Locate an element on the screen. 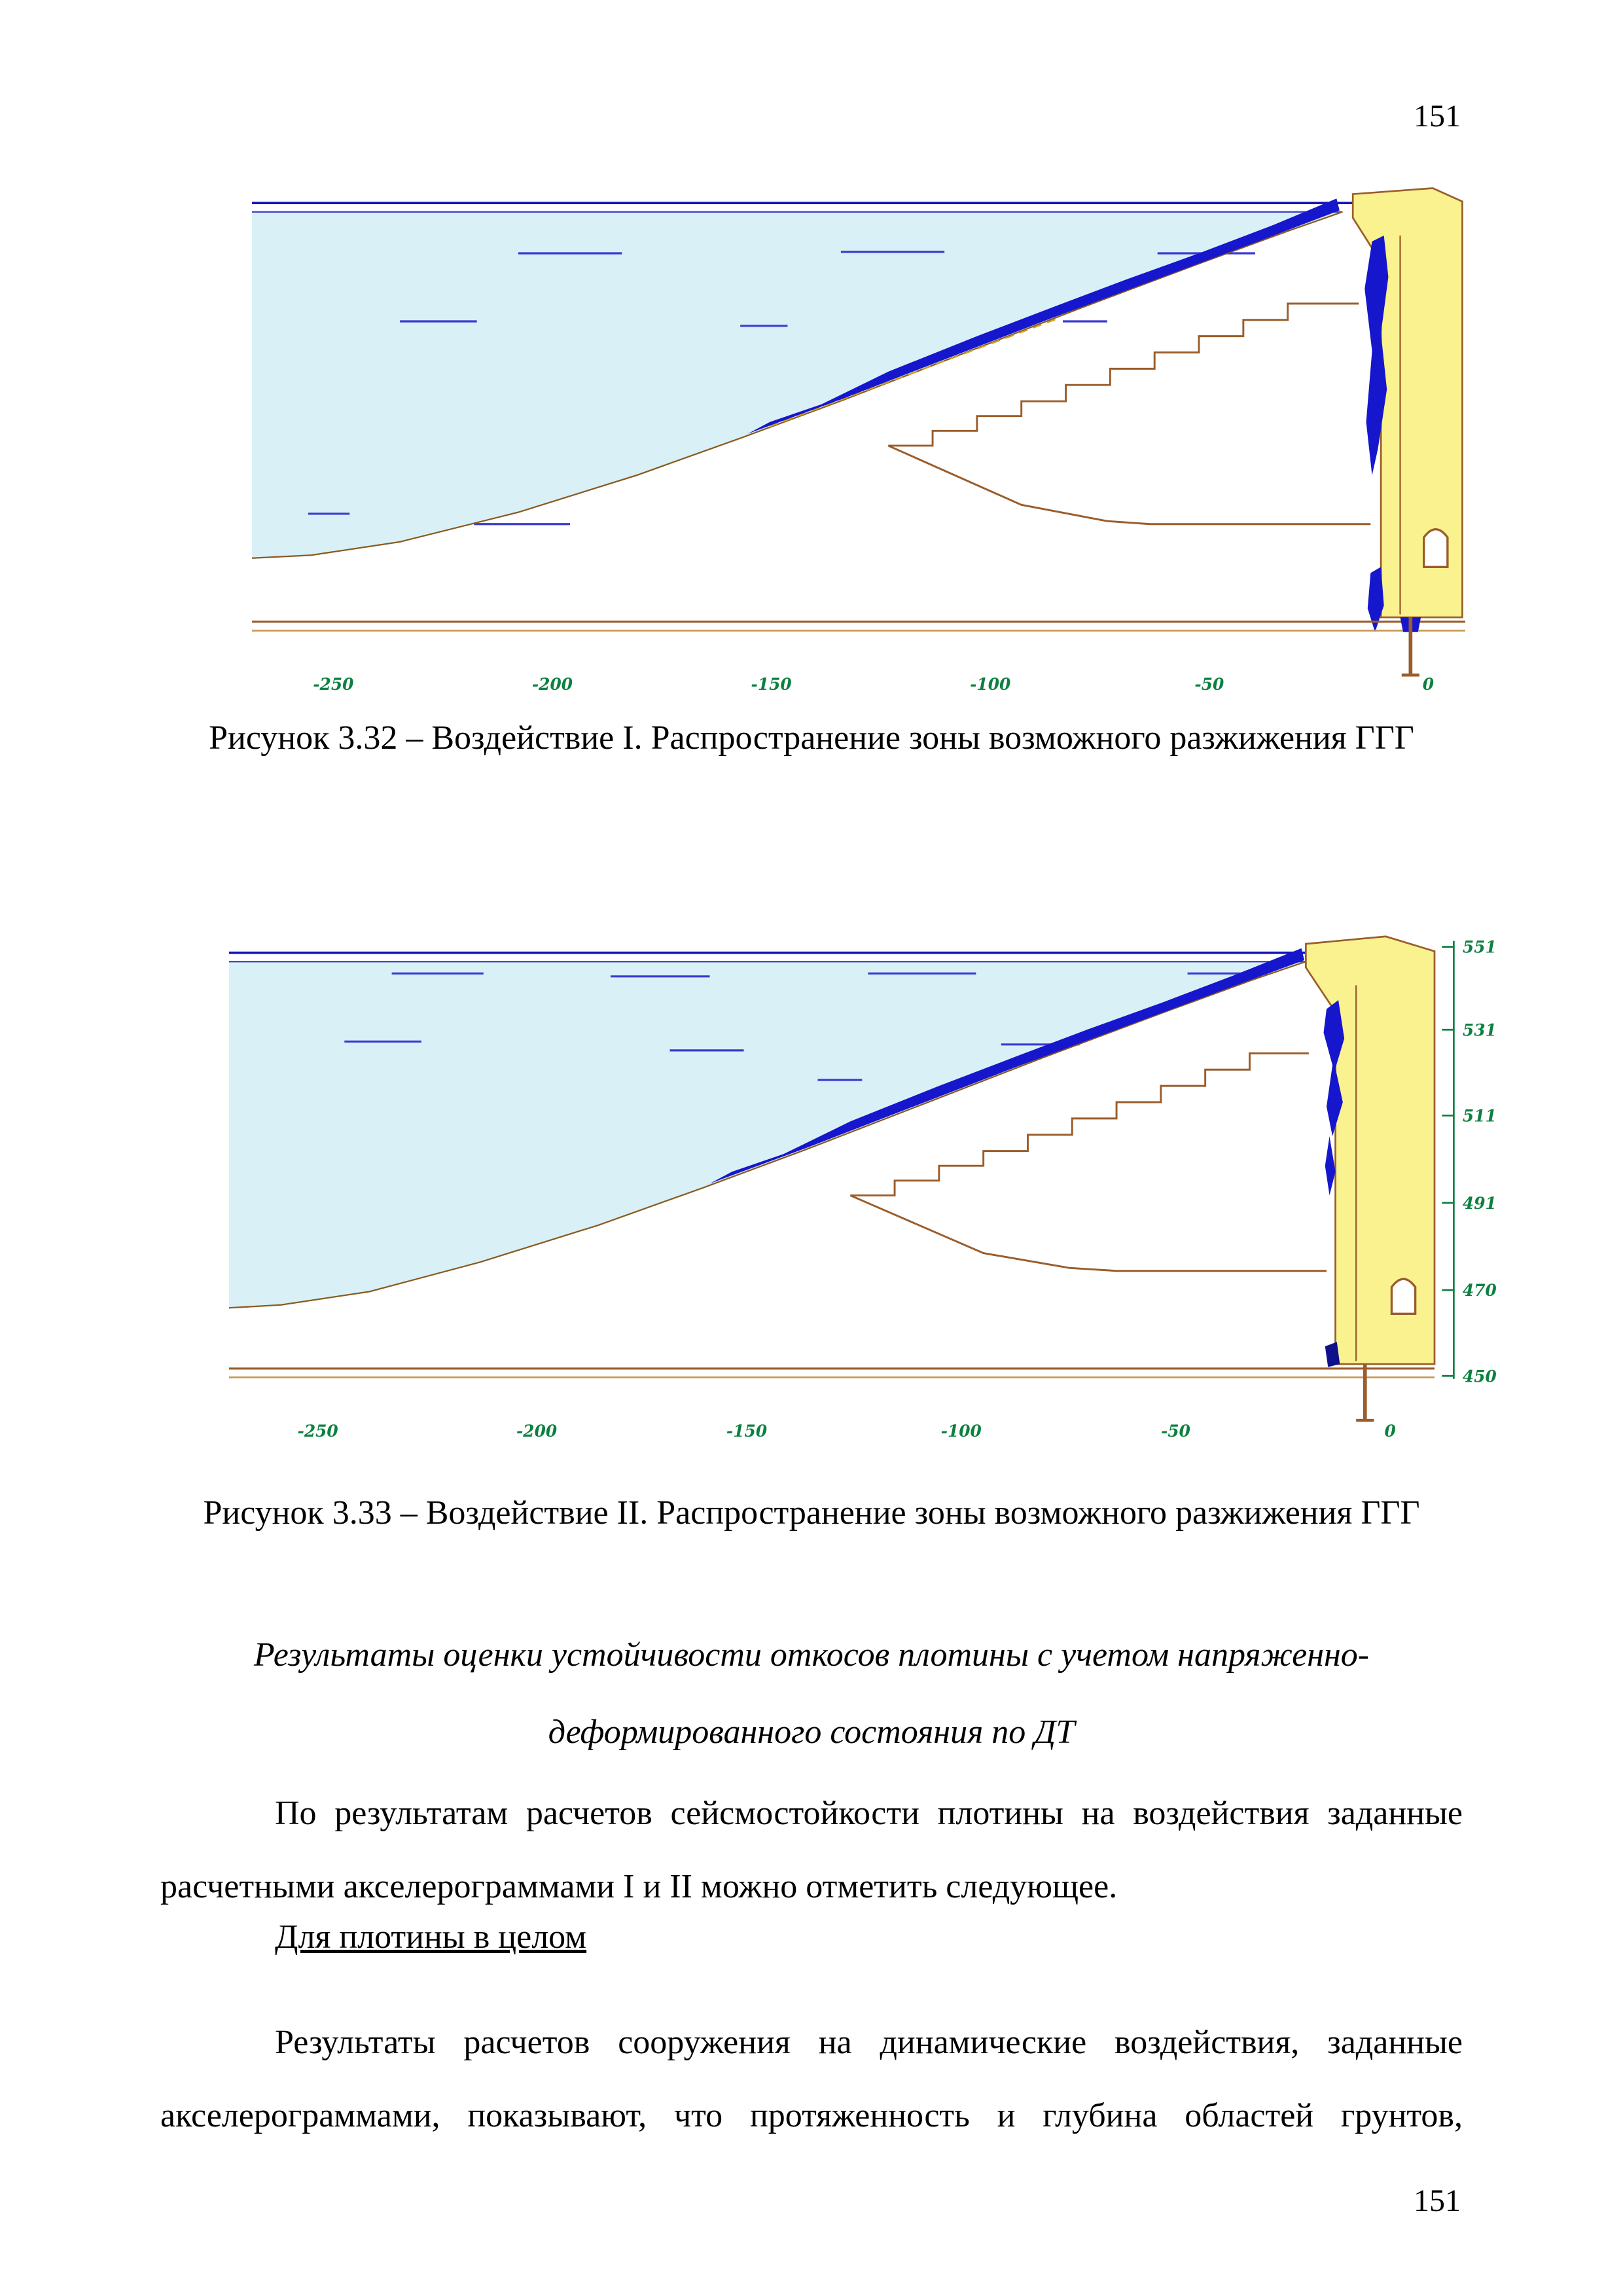  y-tick-label: 450 is located at coordinates (1480, 1376).